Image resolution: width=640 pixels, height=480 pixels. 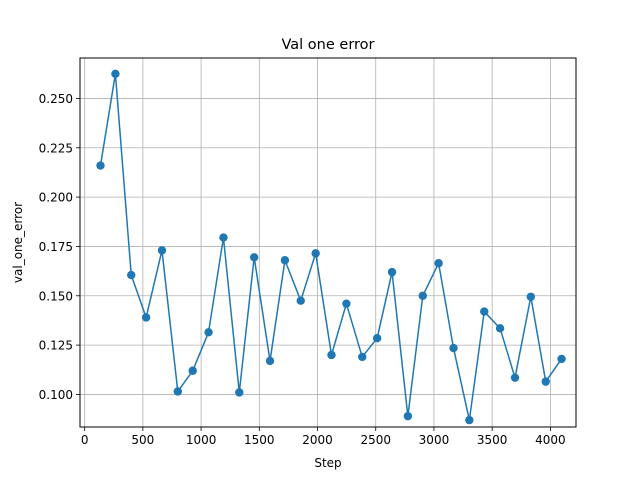 What do you see at coordinates (327, 463) in the screenshot?
I see `x-axis-label: Step` at bounding box center [327, 463].